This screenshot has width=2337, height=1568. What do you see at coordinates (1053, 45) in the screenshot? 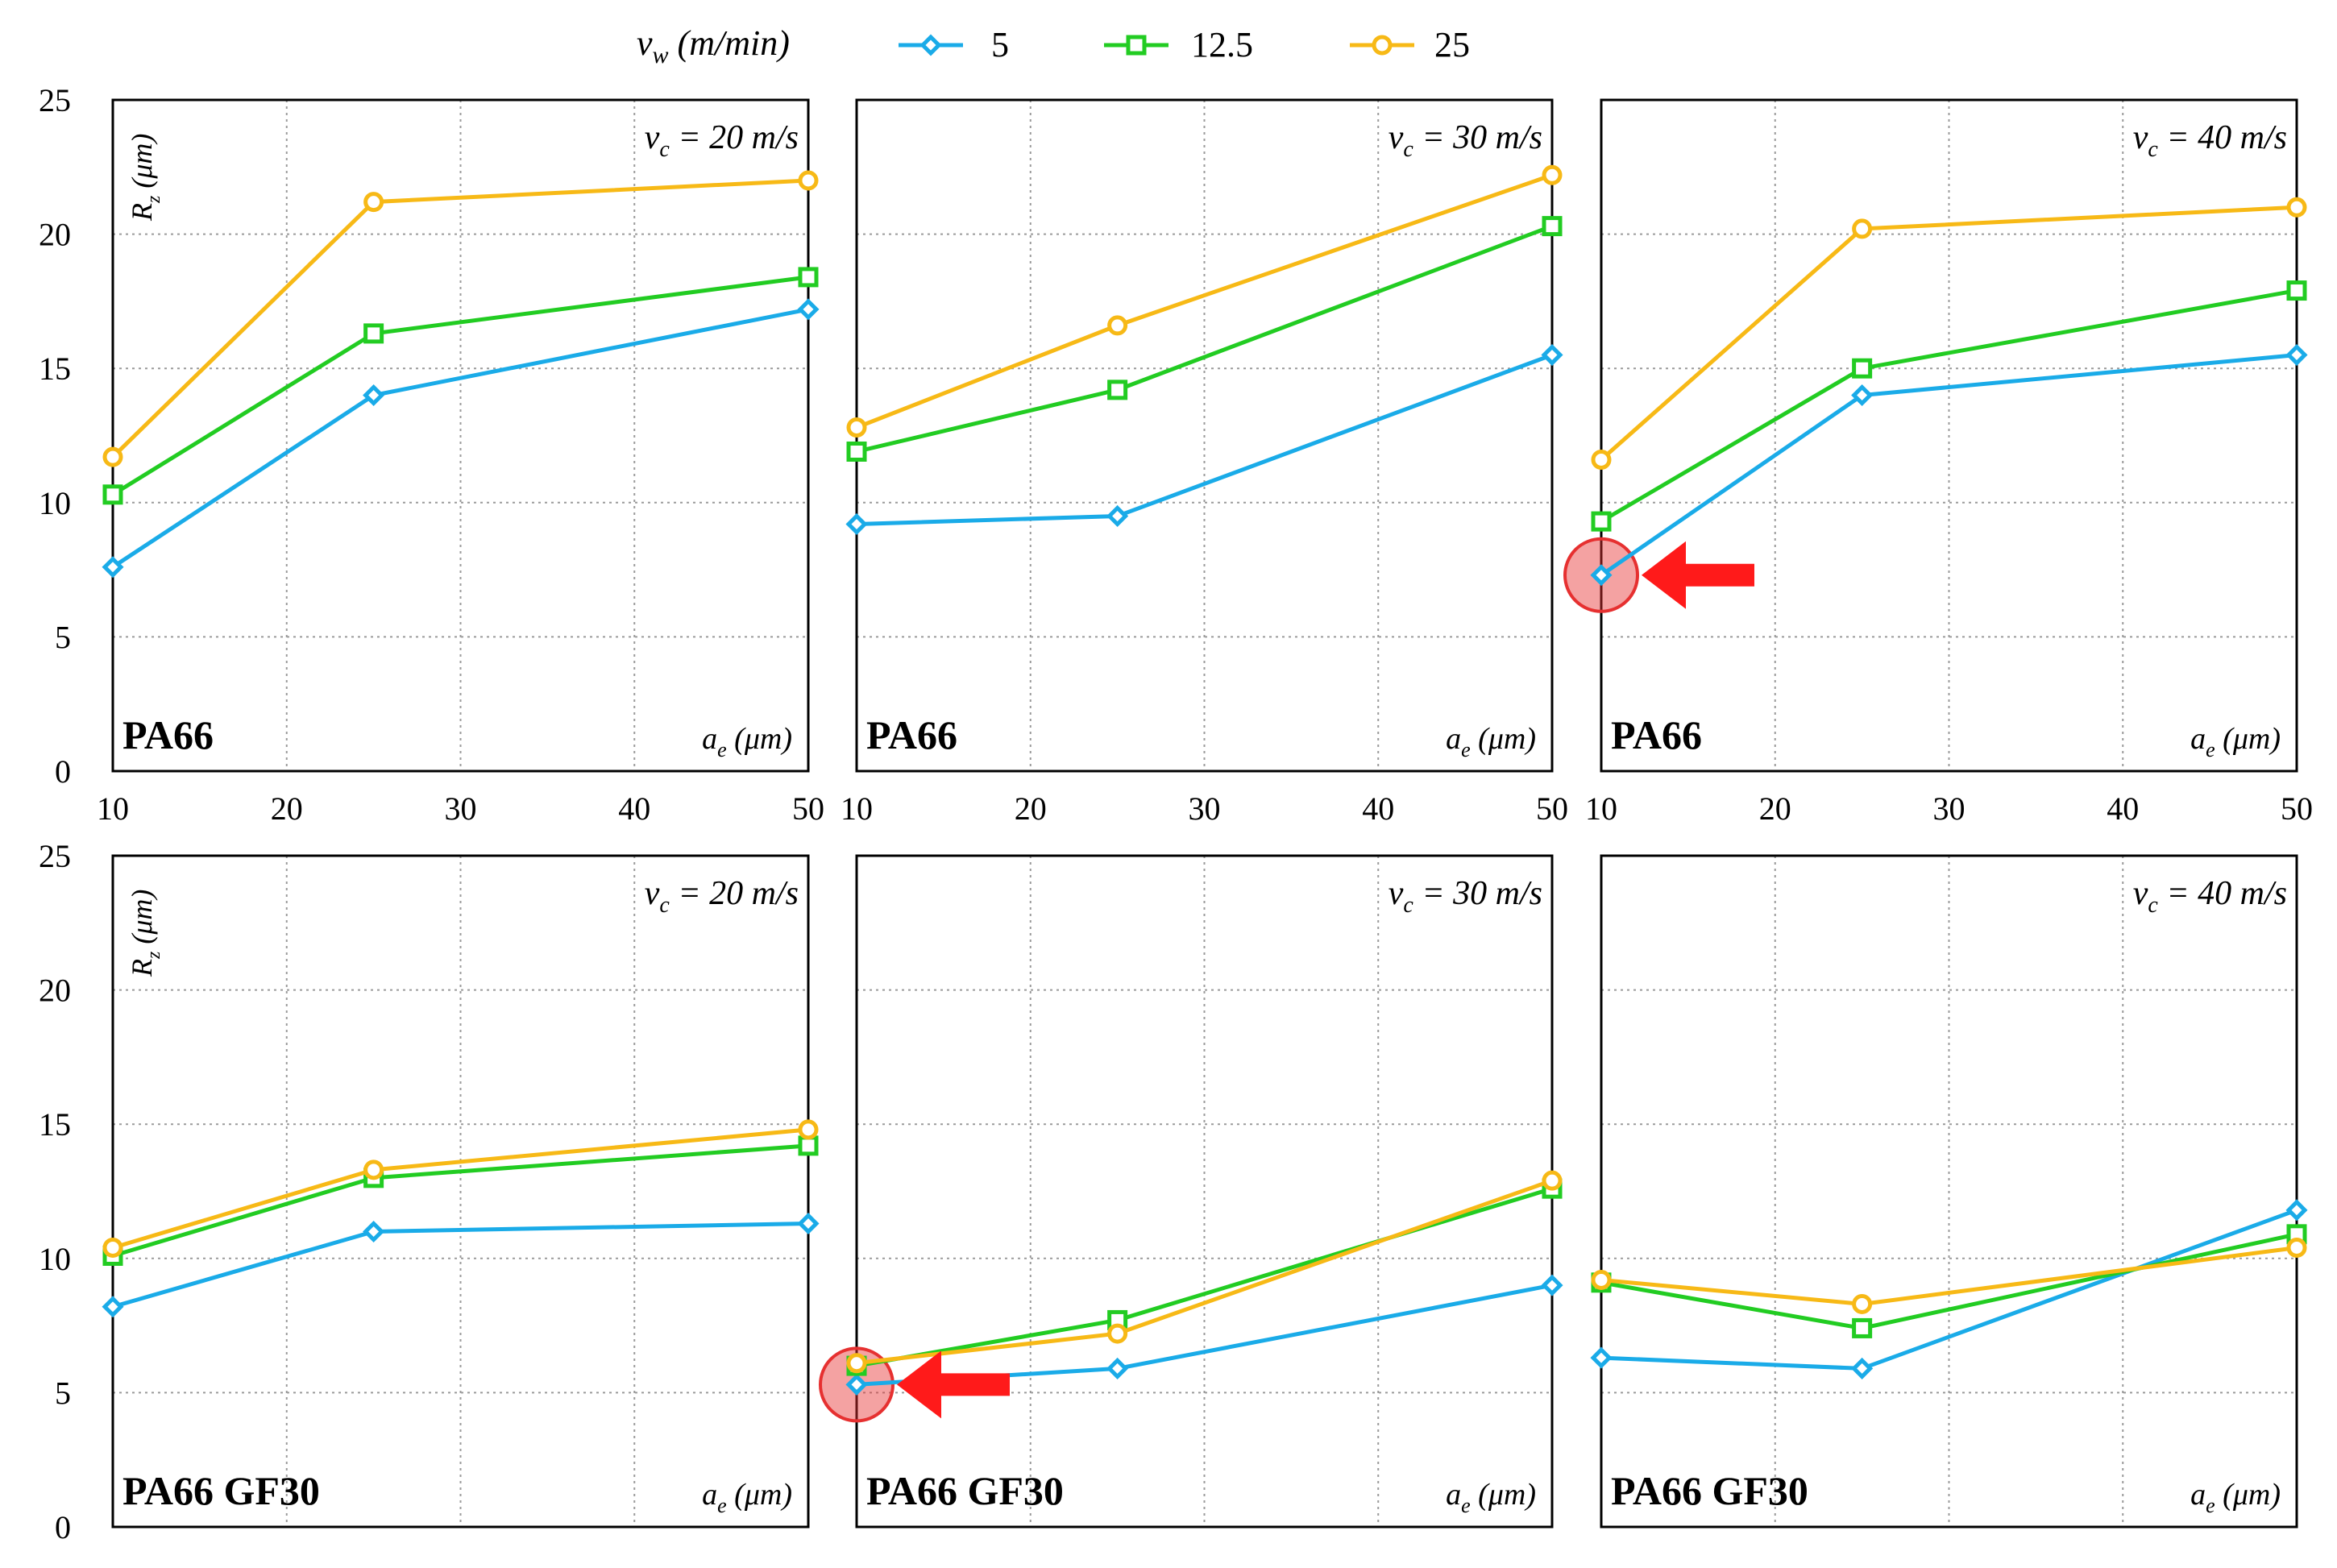
I see `legend: vw (m/min) 5 12.5 25` at bounding box center [1053, 45].